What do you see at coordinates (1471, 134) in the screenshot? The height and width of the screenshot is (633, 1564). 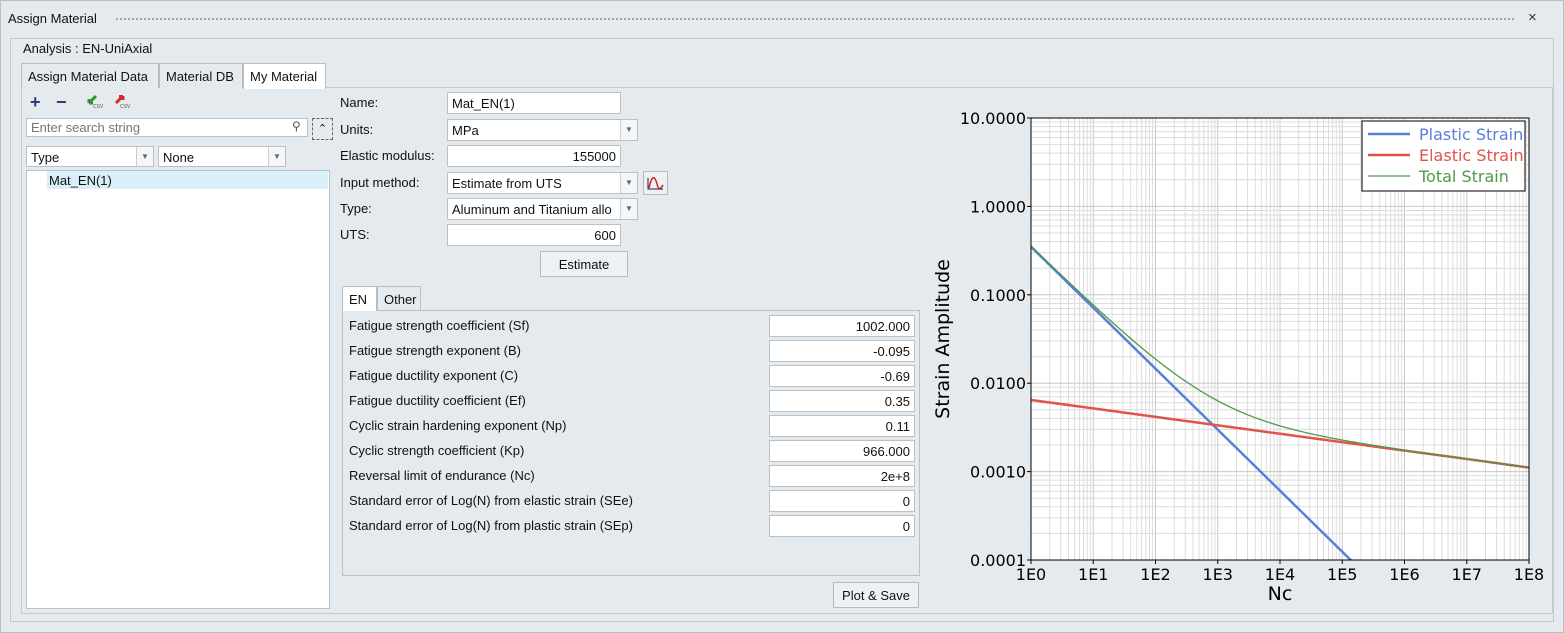 I see `legend-label: Plastic Strain` at bounding box center [1471, 134].